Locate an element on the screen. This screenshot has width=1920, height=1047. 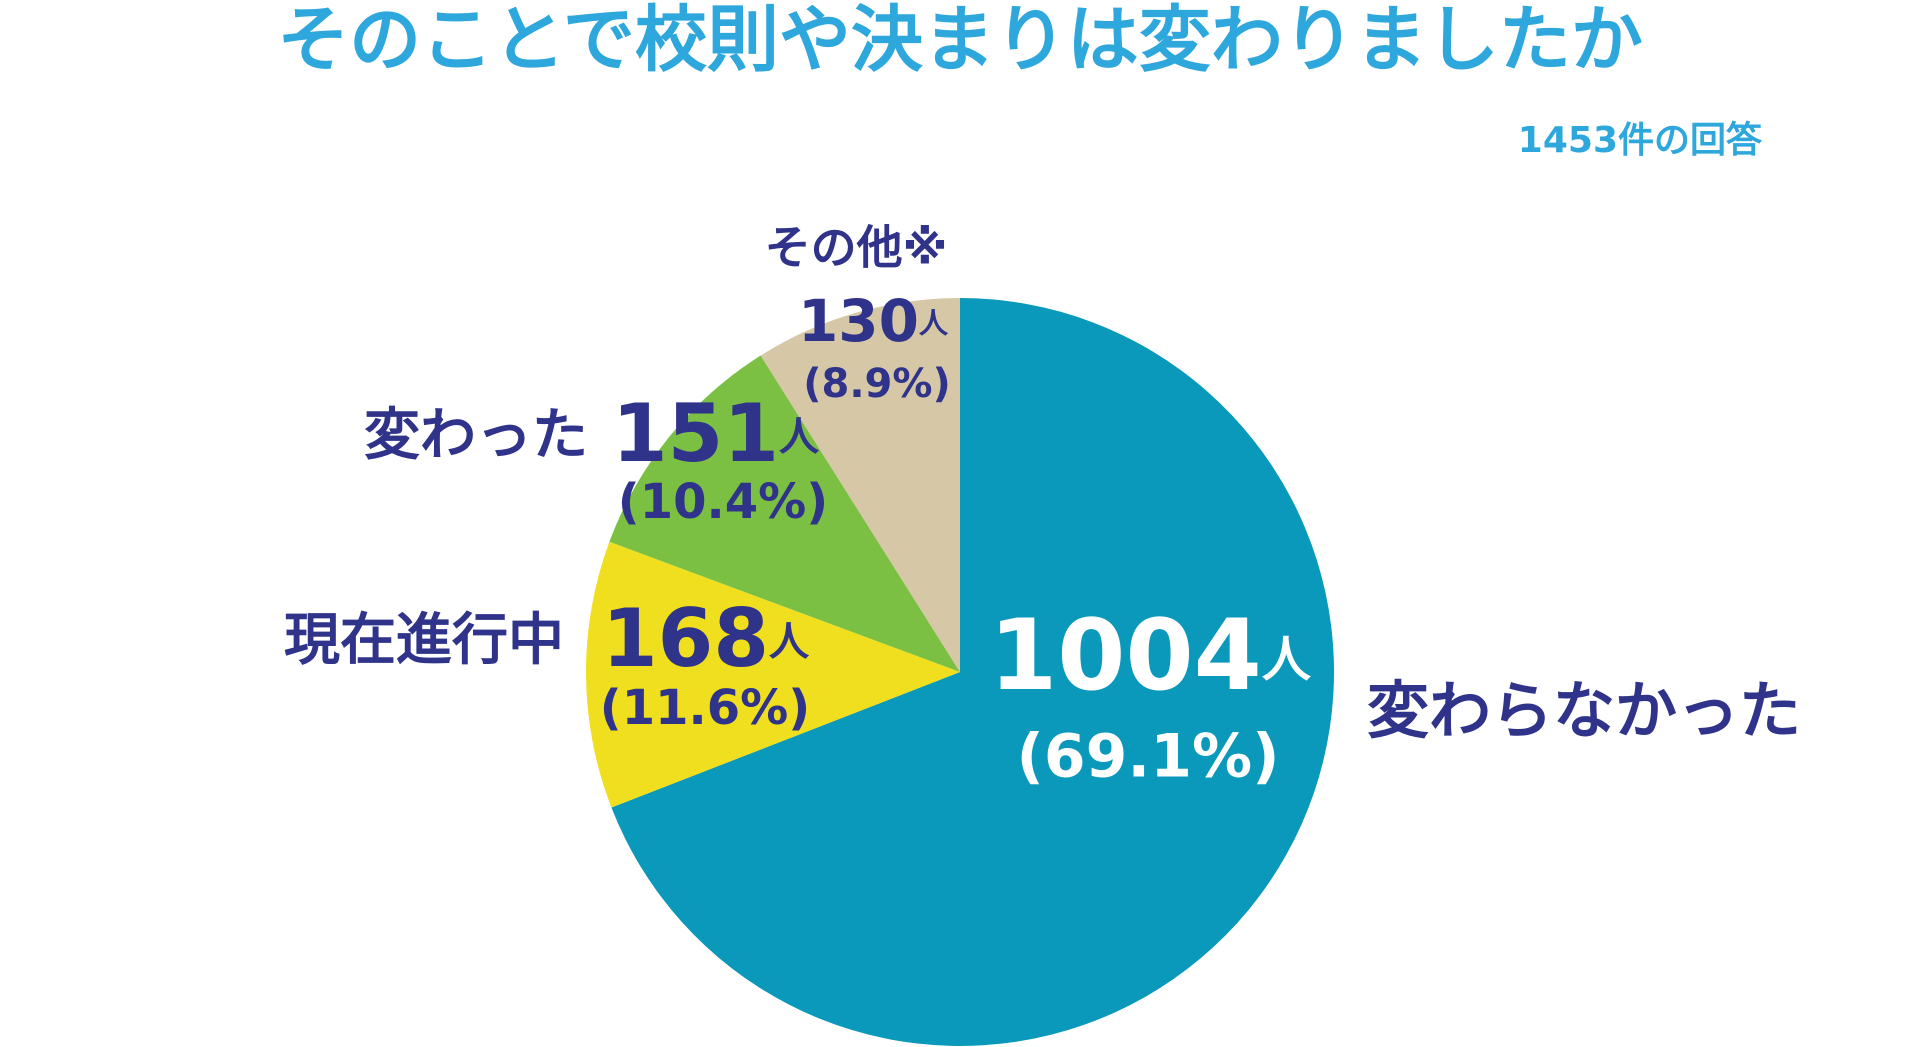
category-label: その他※ is located at coordinates (856, 248).